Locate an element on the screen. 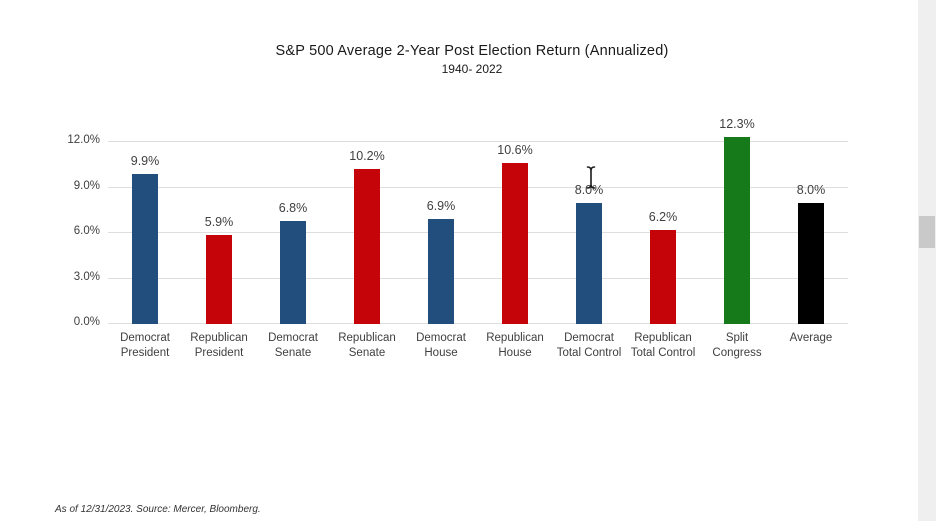 The height and width of the screenshot is (521, 936). bar-value-label: 6.9% is located at coordinates (441, 206).